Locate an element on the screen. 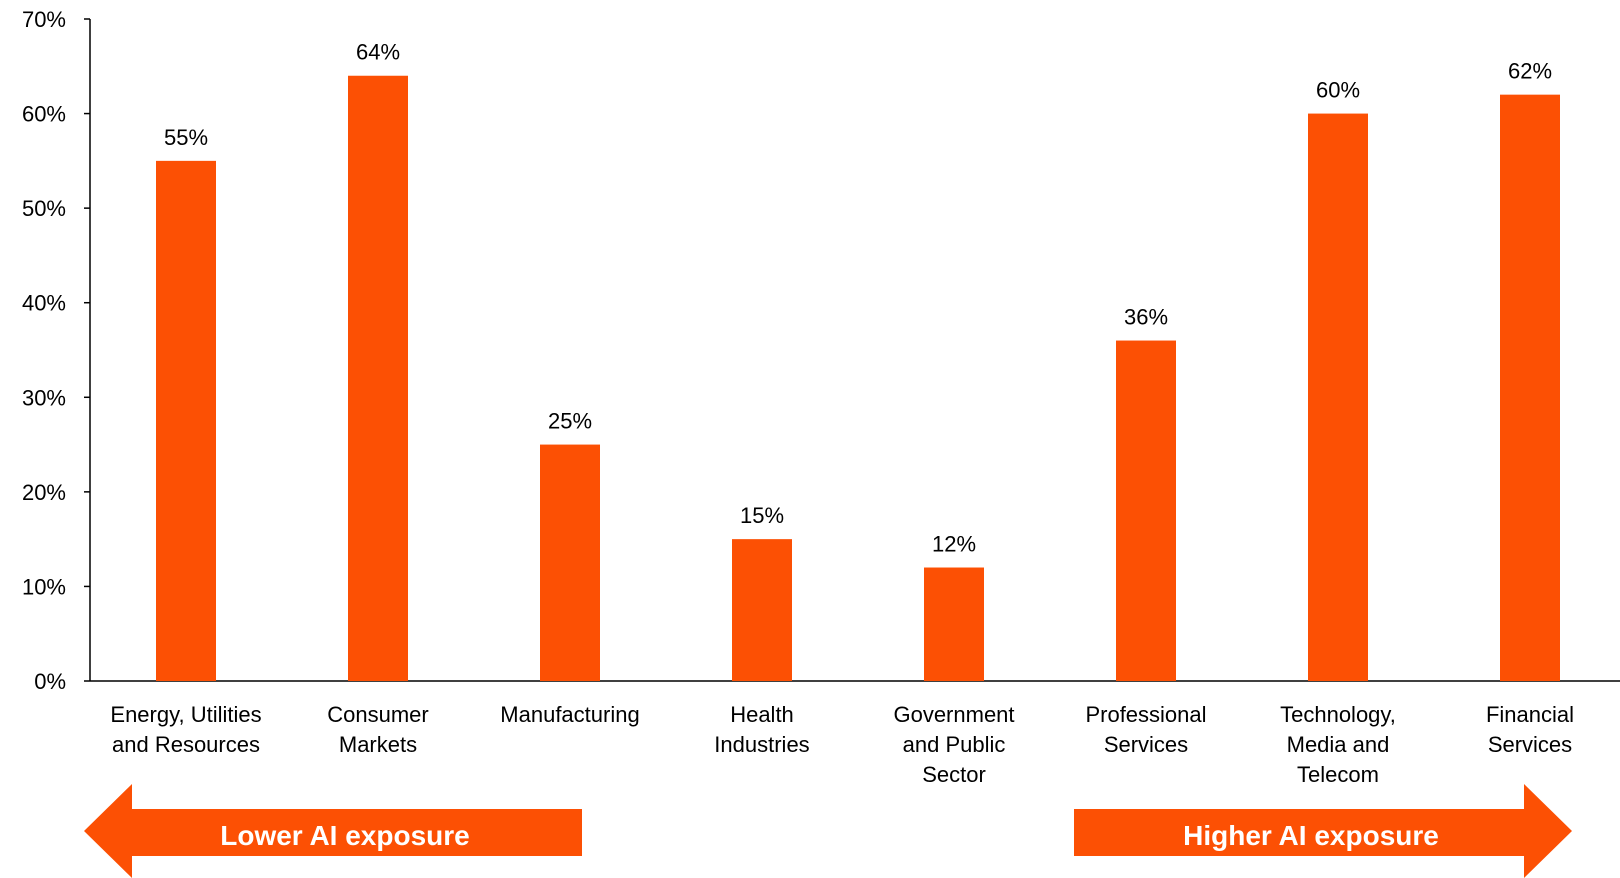 The height and width of the screenshot is (878, 1620). bar-data-label: 25% is located at coordinates (570, 421).